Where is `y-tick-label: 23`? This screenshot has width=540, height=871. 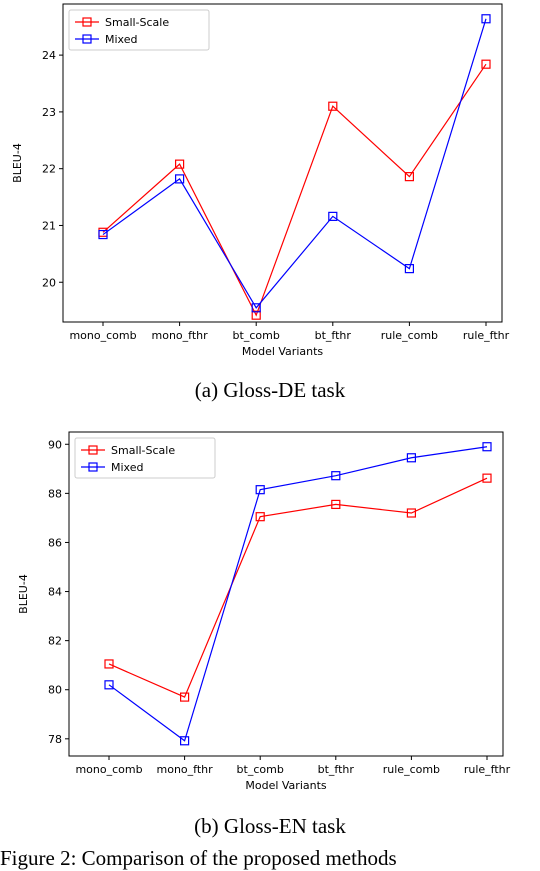
y-tick-label: 23 is located at coordinates (49, 112).